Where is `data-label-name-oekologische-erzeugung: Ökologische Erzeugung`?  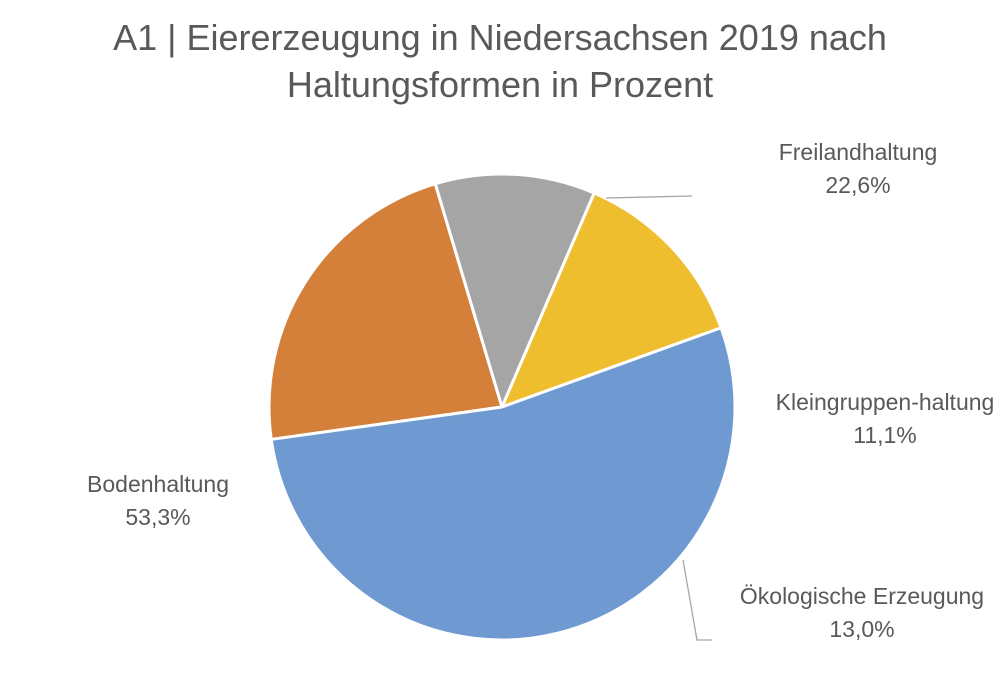 data-label-name-oekologische-erzeugung: Ökologische Erzeugung is located at coordinates (862, 596).